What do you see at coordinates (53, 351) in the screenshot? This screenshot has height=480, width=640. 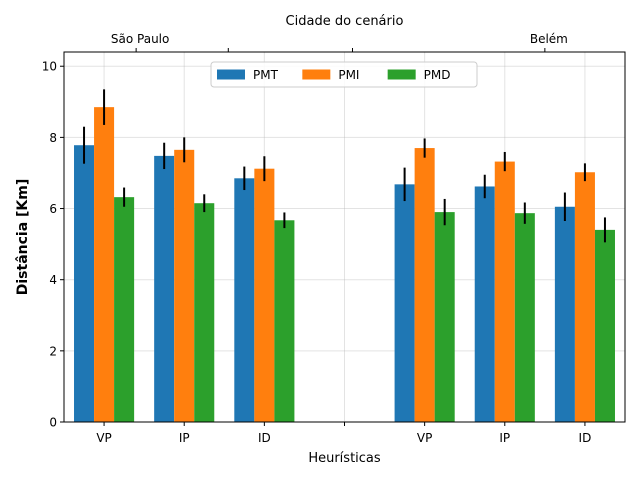 I see `y-tick-label: 2` at bounding box center [53, 351].